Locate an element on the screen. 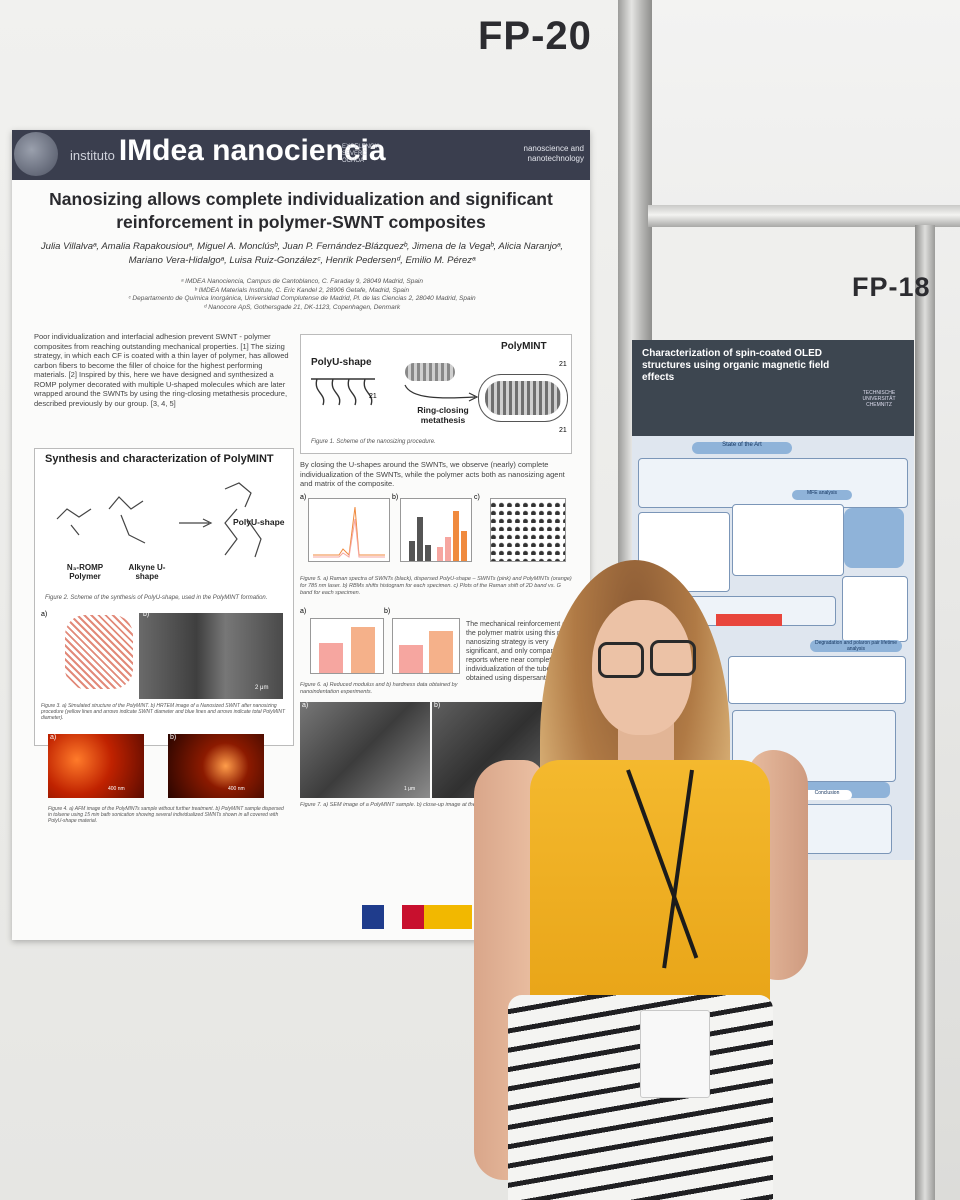 The height and width of the screenshot is (1200, 960). rbm-histogram is located at coordinates (436, 530).